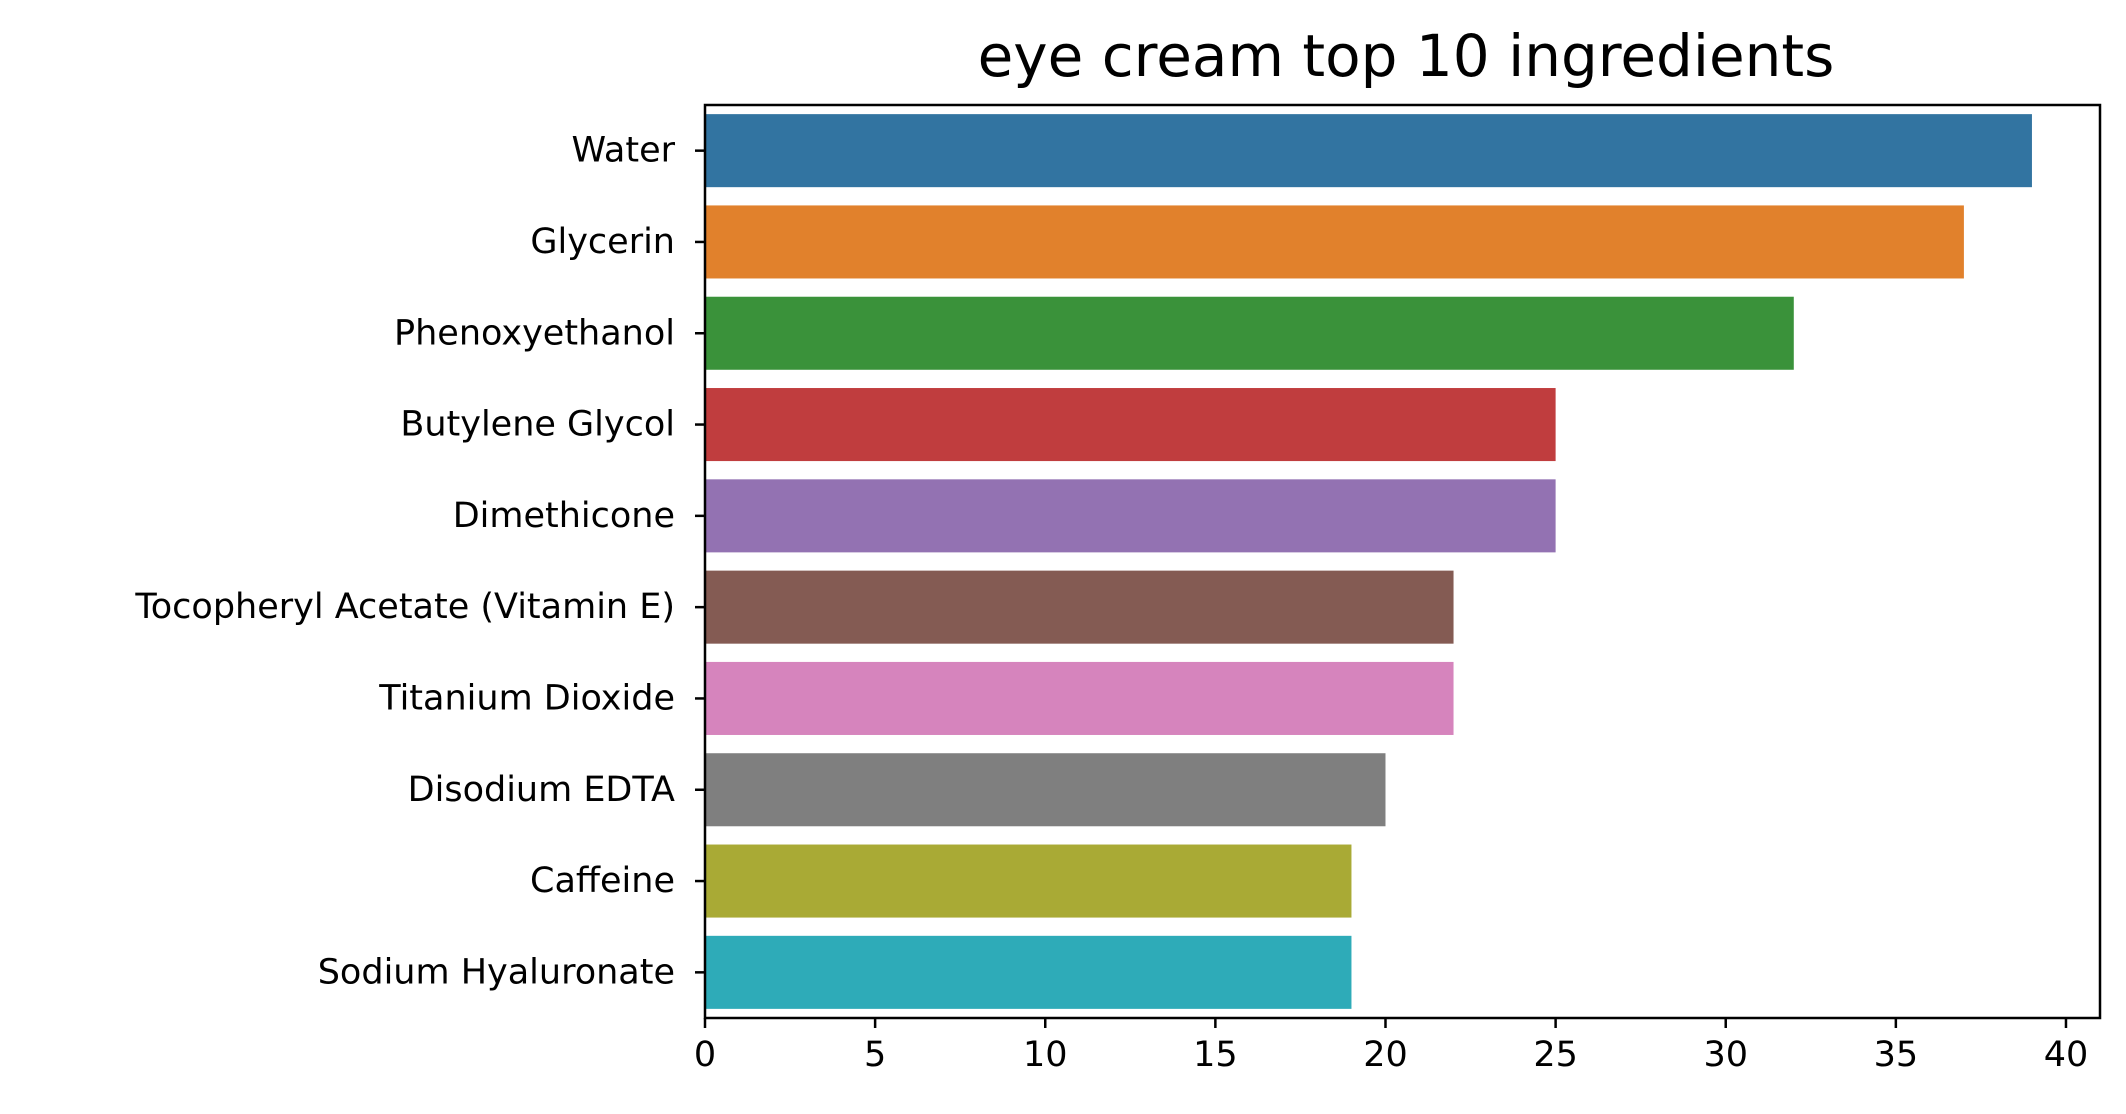 The image size is (2126, 1114). I want to click on bar-caffeine, so click(1028, 881).